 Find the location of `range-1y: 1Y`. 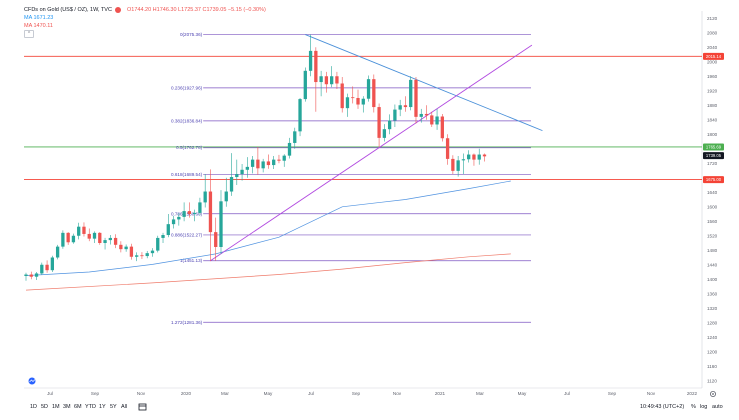

range-1y: 1Y is located at coordinates (102, 407).